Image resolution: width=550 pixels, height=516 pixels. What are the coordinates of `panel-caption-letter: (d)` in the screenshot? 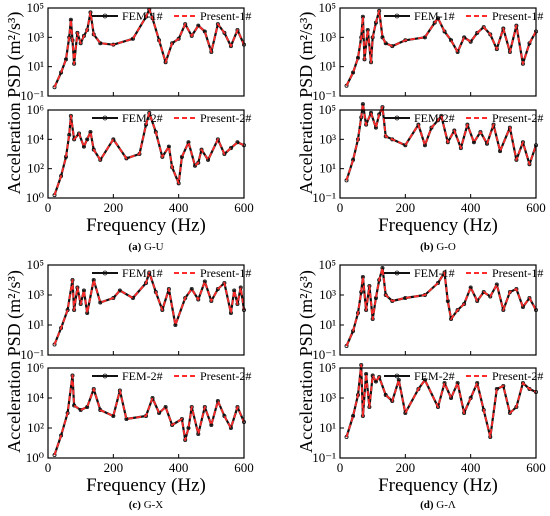 It's located at (427, 505).